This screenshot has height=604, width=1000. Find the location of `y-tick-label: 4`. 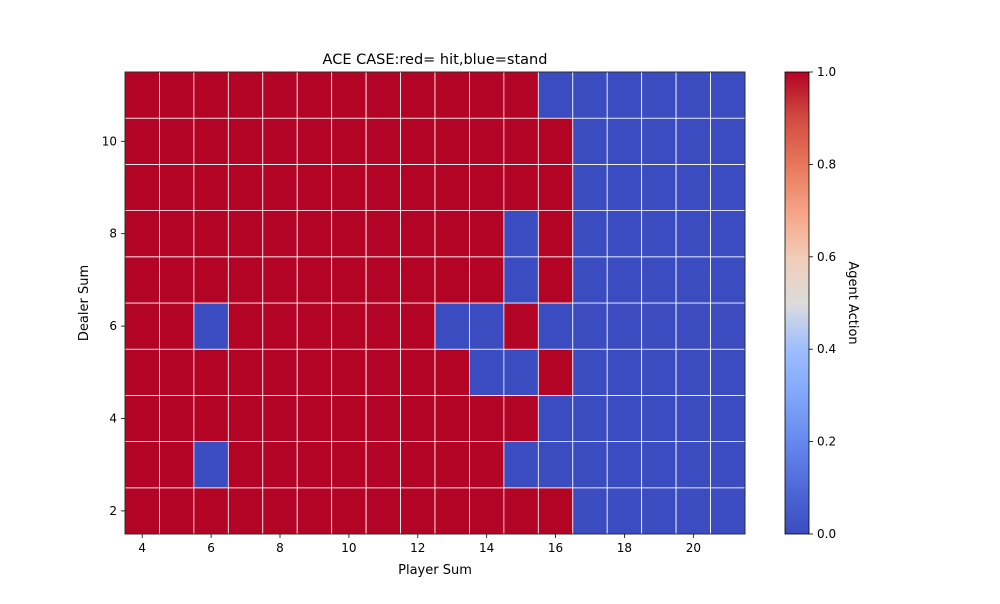

y-tick-label: 4 is located at coordinates (113, 419).